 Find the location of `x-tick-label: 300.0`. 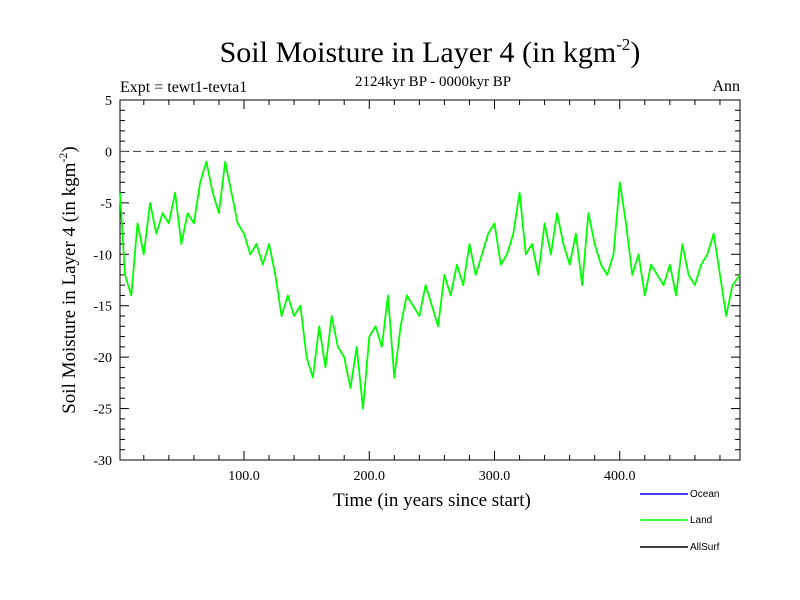

x-tick-label: 300.0 is located at coordinates (495, 476).